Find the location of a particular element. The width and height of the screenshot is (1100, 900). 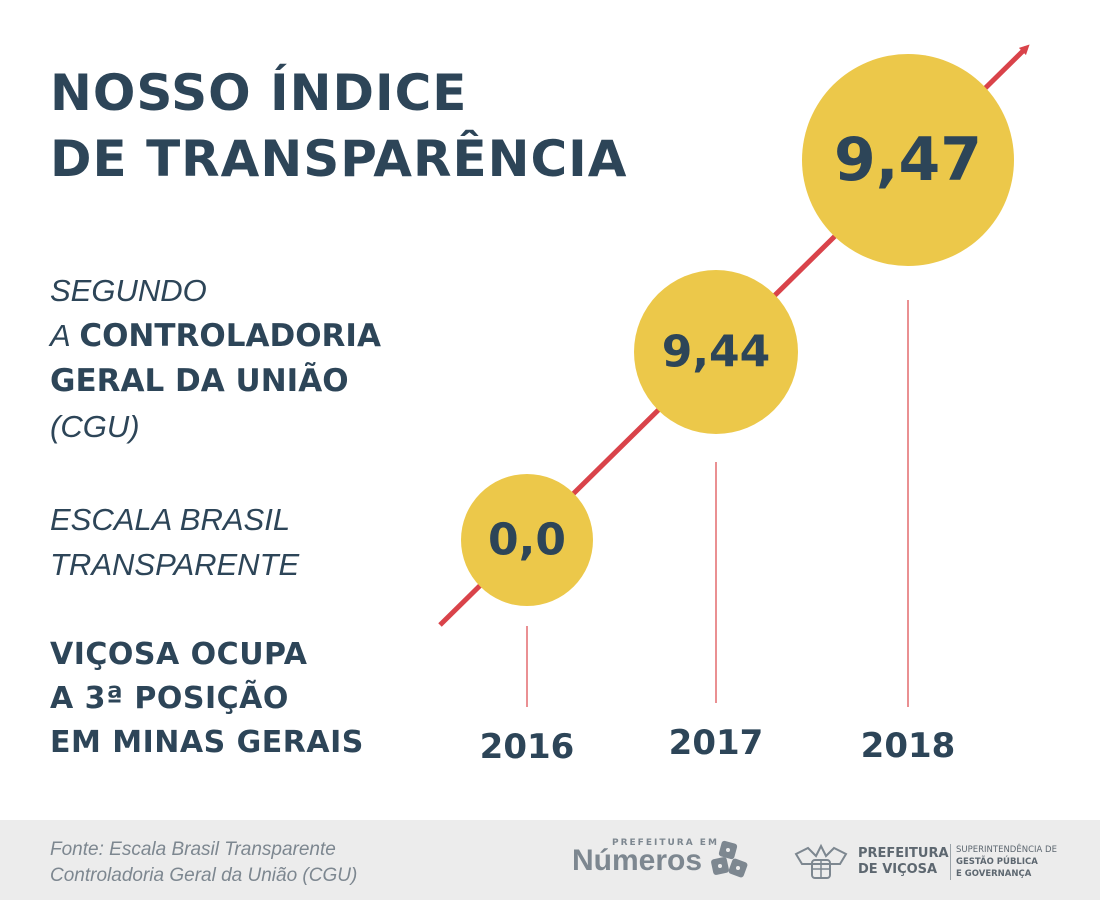

rank-line-1: VIÇOSA OCUPA is located at coordinates (179, 654).